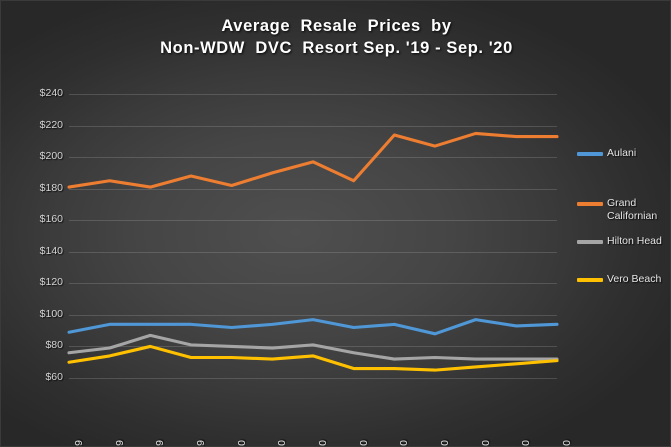 This screenshot has width=671, height=447. I want to click on x-axis-tick-label: Nov. '19, so click(160, 443).